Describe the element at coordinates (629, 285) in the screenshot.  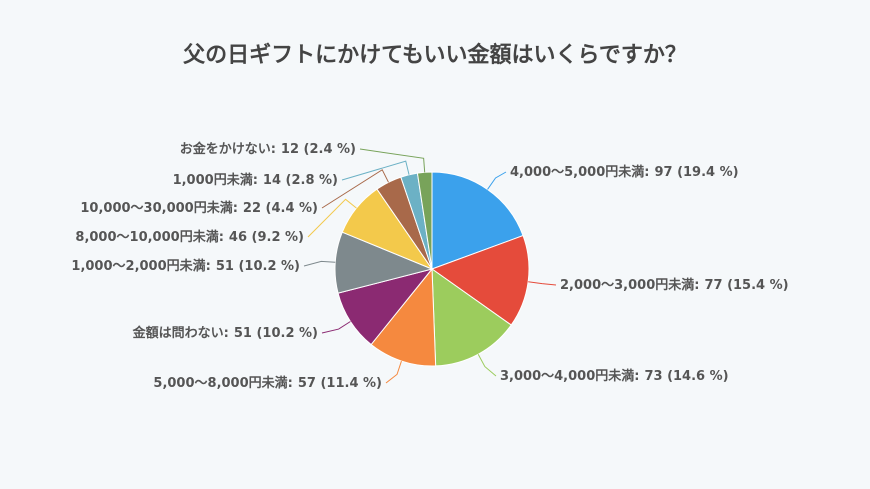
I see `category-label: 2,000～3,000円未満:` at that location.